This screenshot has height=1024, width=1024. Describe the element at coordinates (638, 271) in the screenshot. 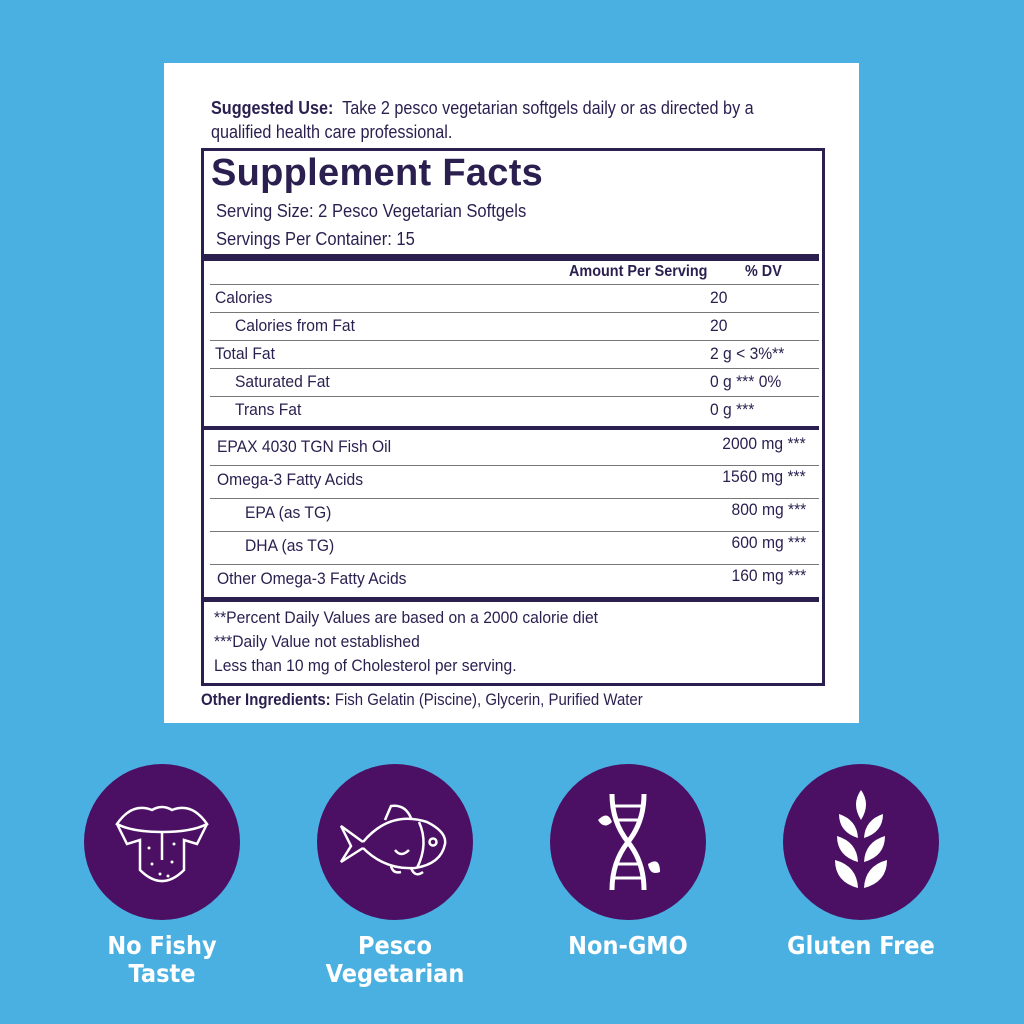

I see `amount-header: Amount Per Serving` at that location.